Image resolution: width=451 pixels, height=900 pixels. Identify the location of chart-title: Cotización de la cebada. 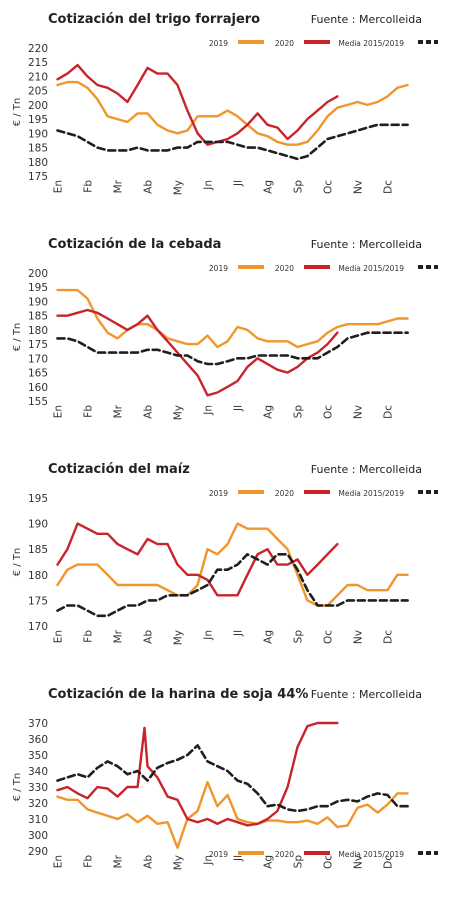
(134, 244).